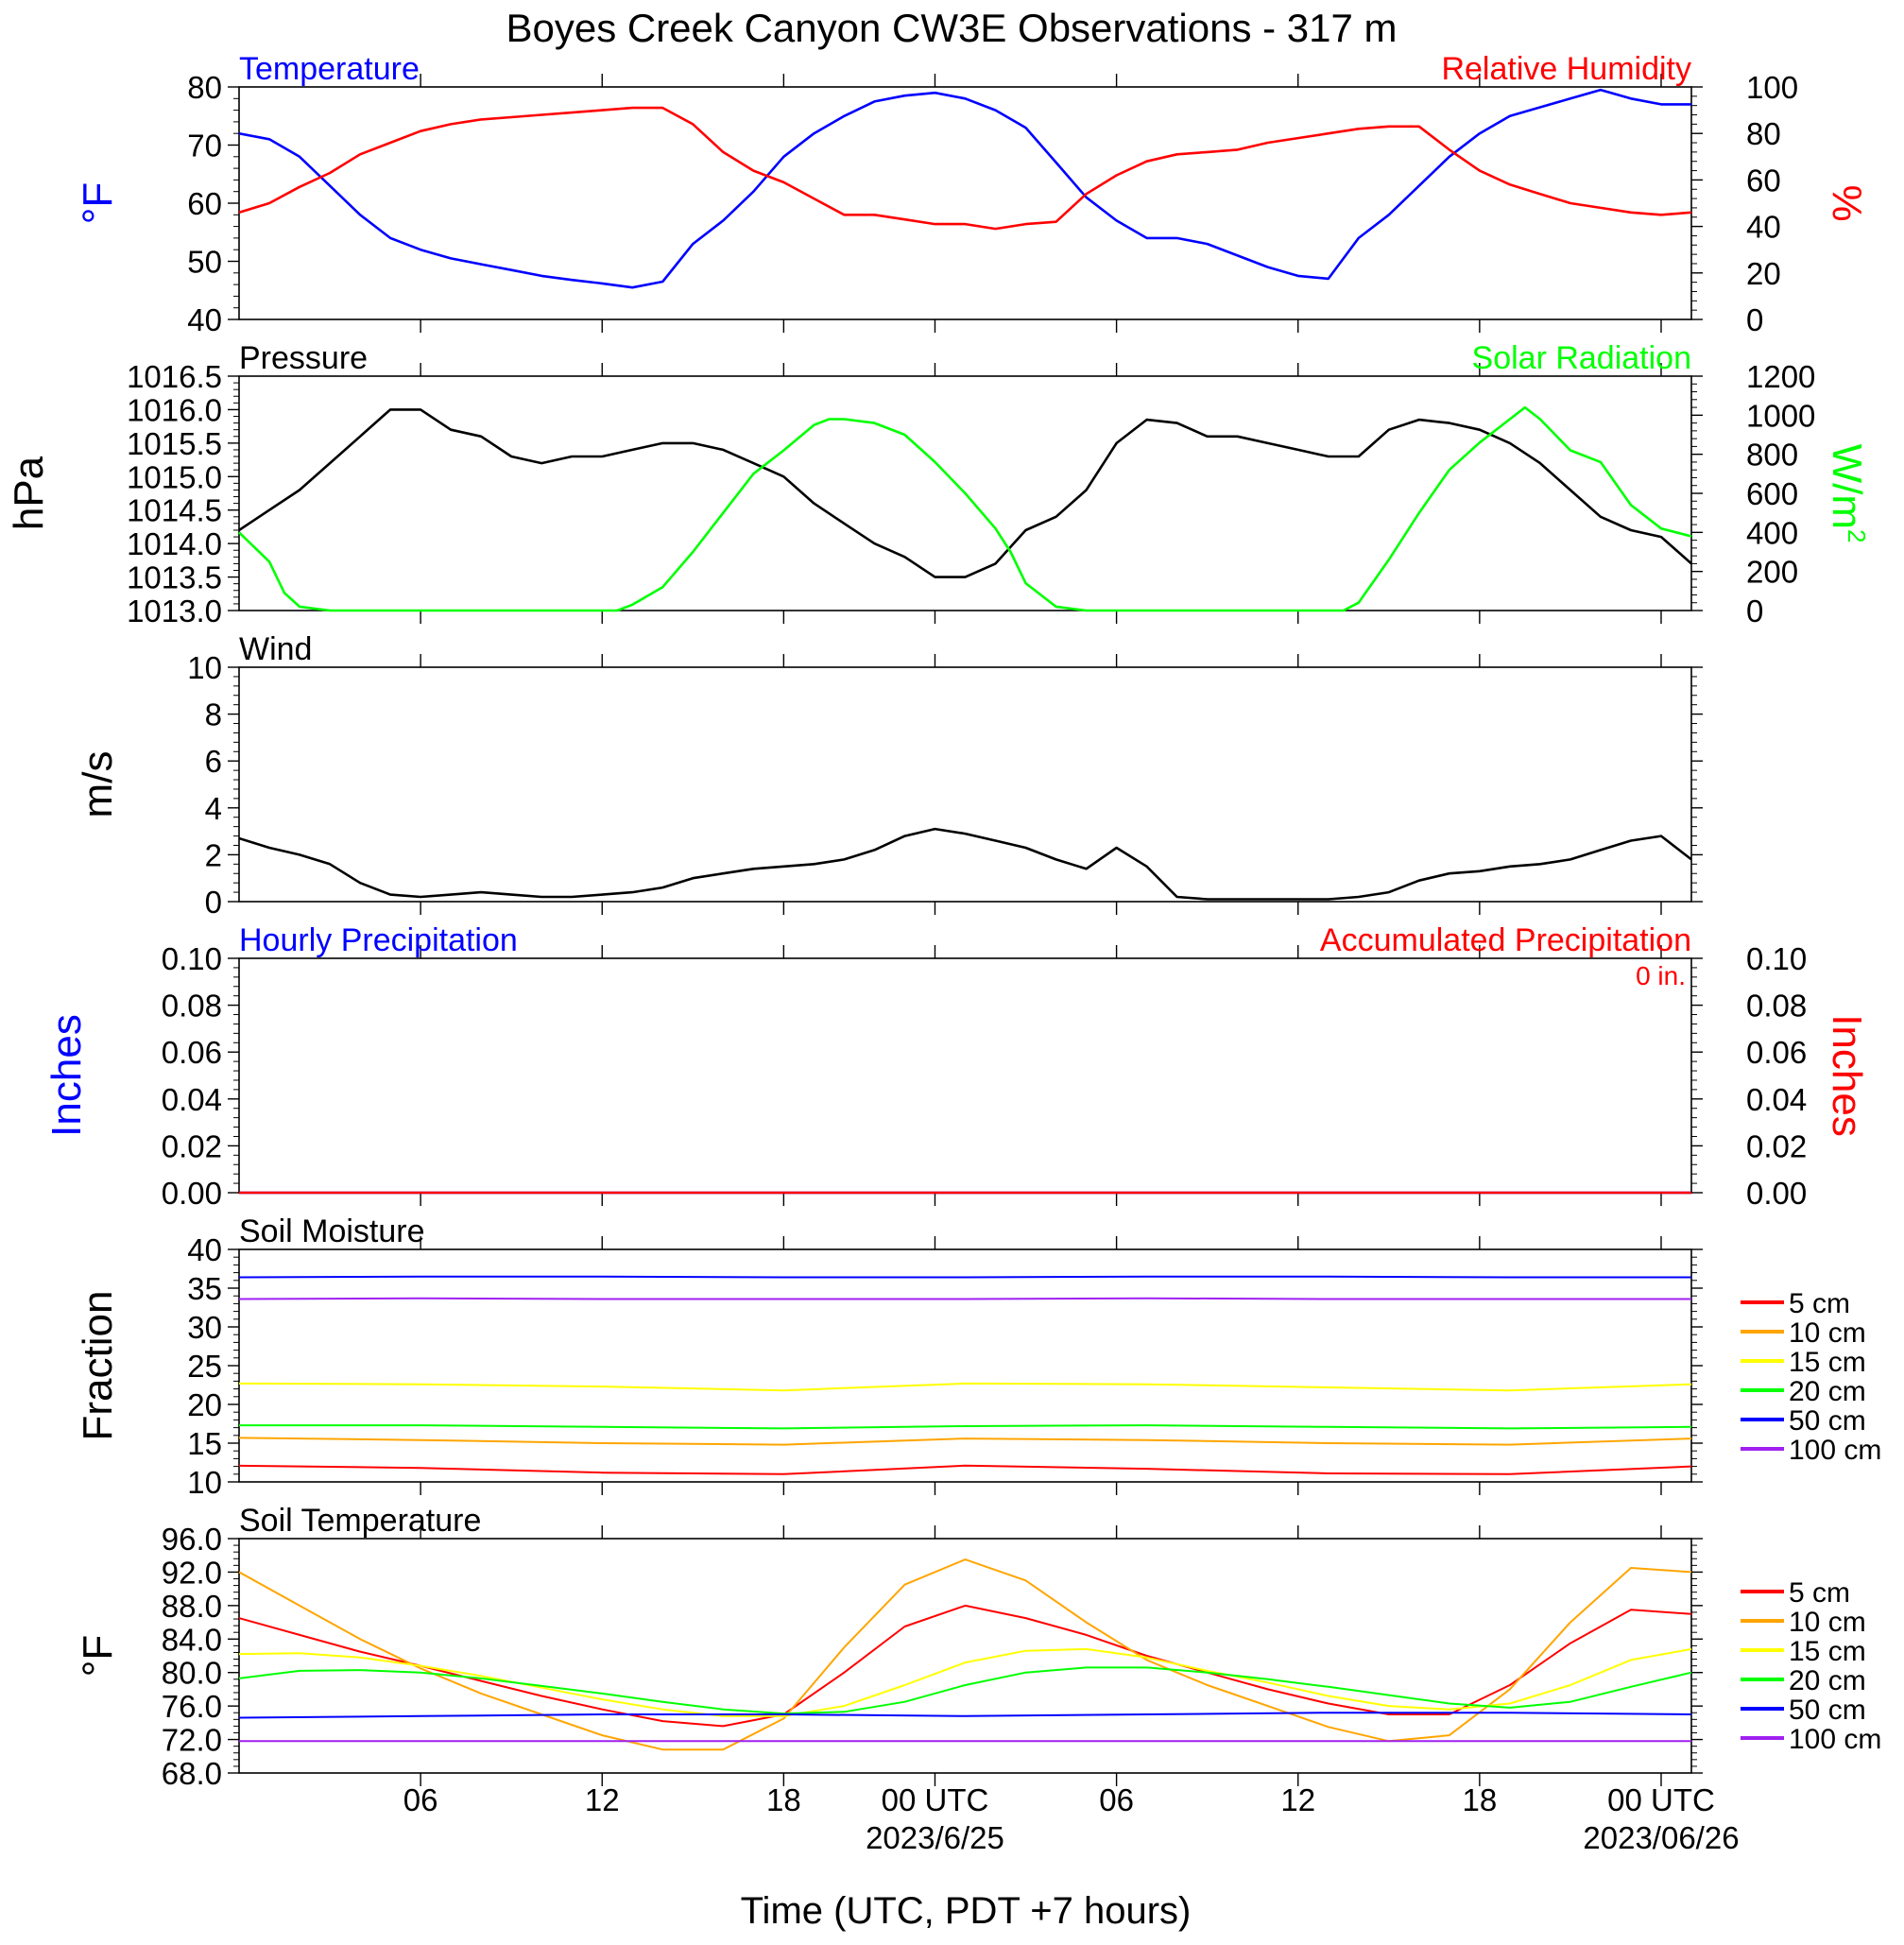  What do you see at coordinates (98, 784) in the screenshot?
I see `y-axis-label-left: m/s` at bounding box center [98, 784].